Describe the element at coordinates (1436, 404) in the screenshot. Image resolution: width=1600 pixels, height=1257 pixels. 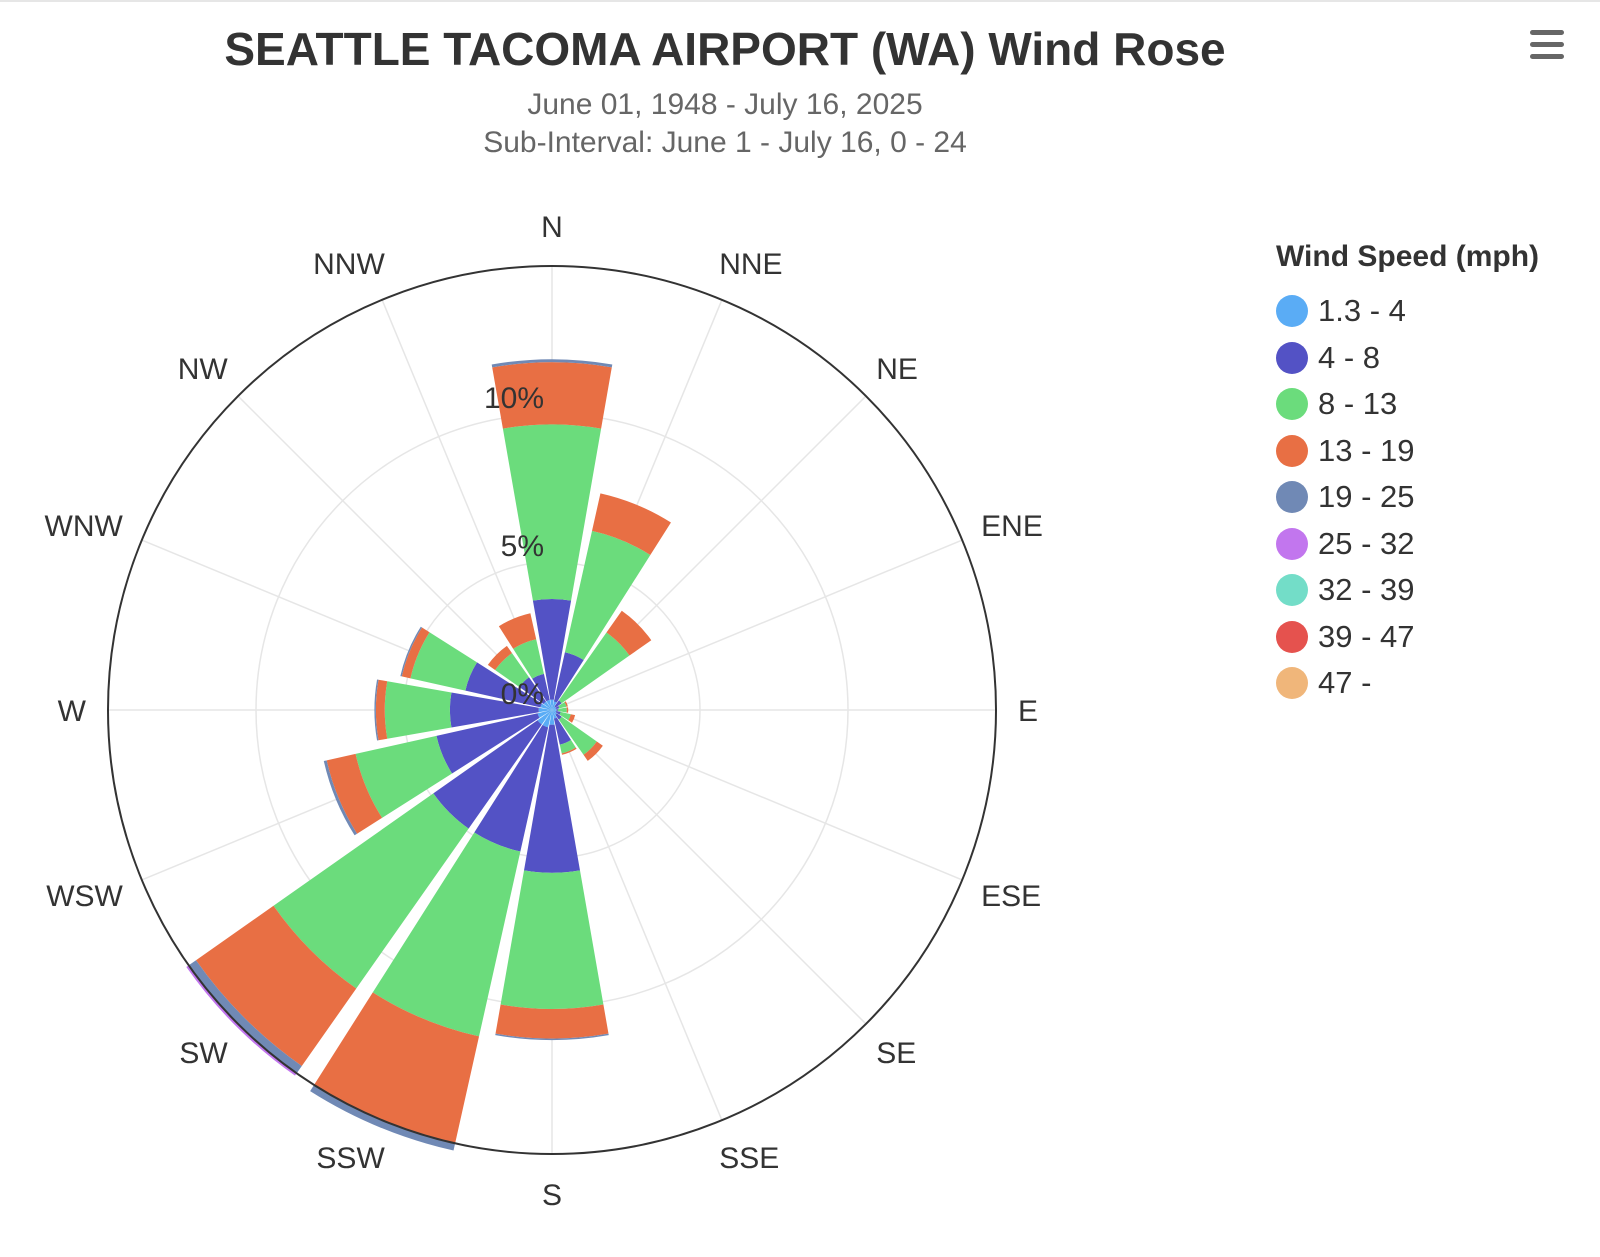
I see `legend-item: 8 - 13` at that location.